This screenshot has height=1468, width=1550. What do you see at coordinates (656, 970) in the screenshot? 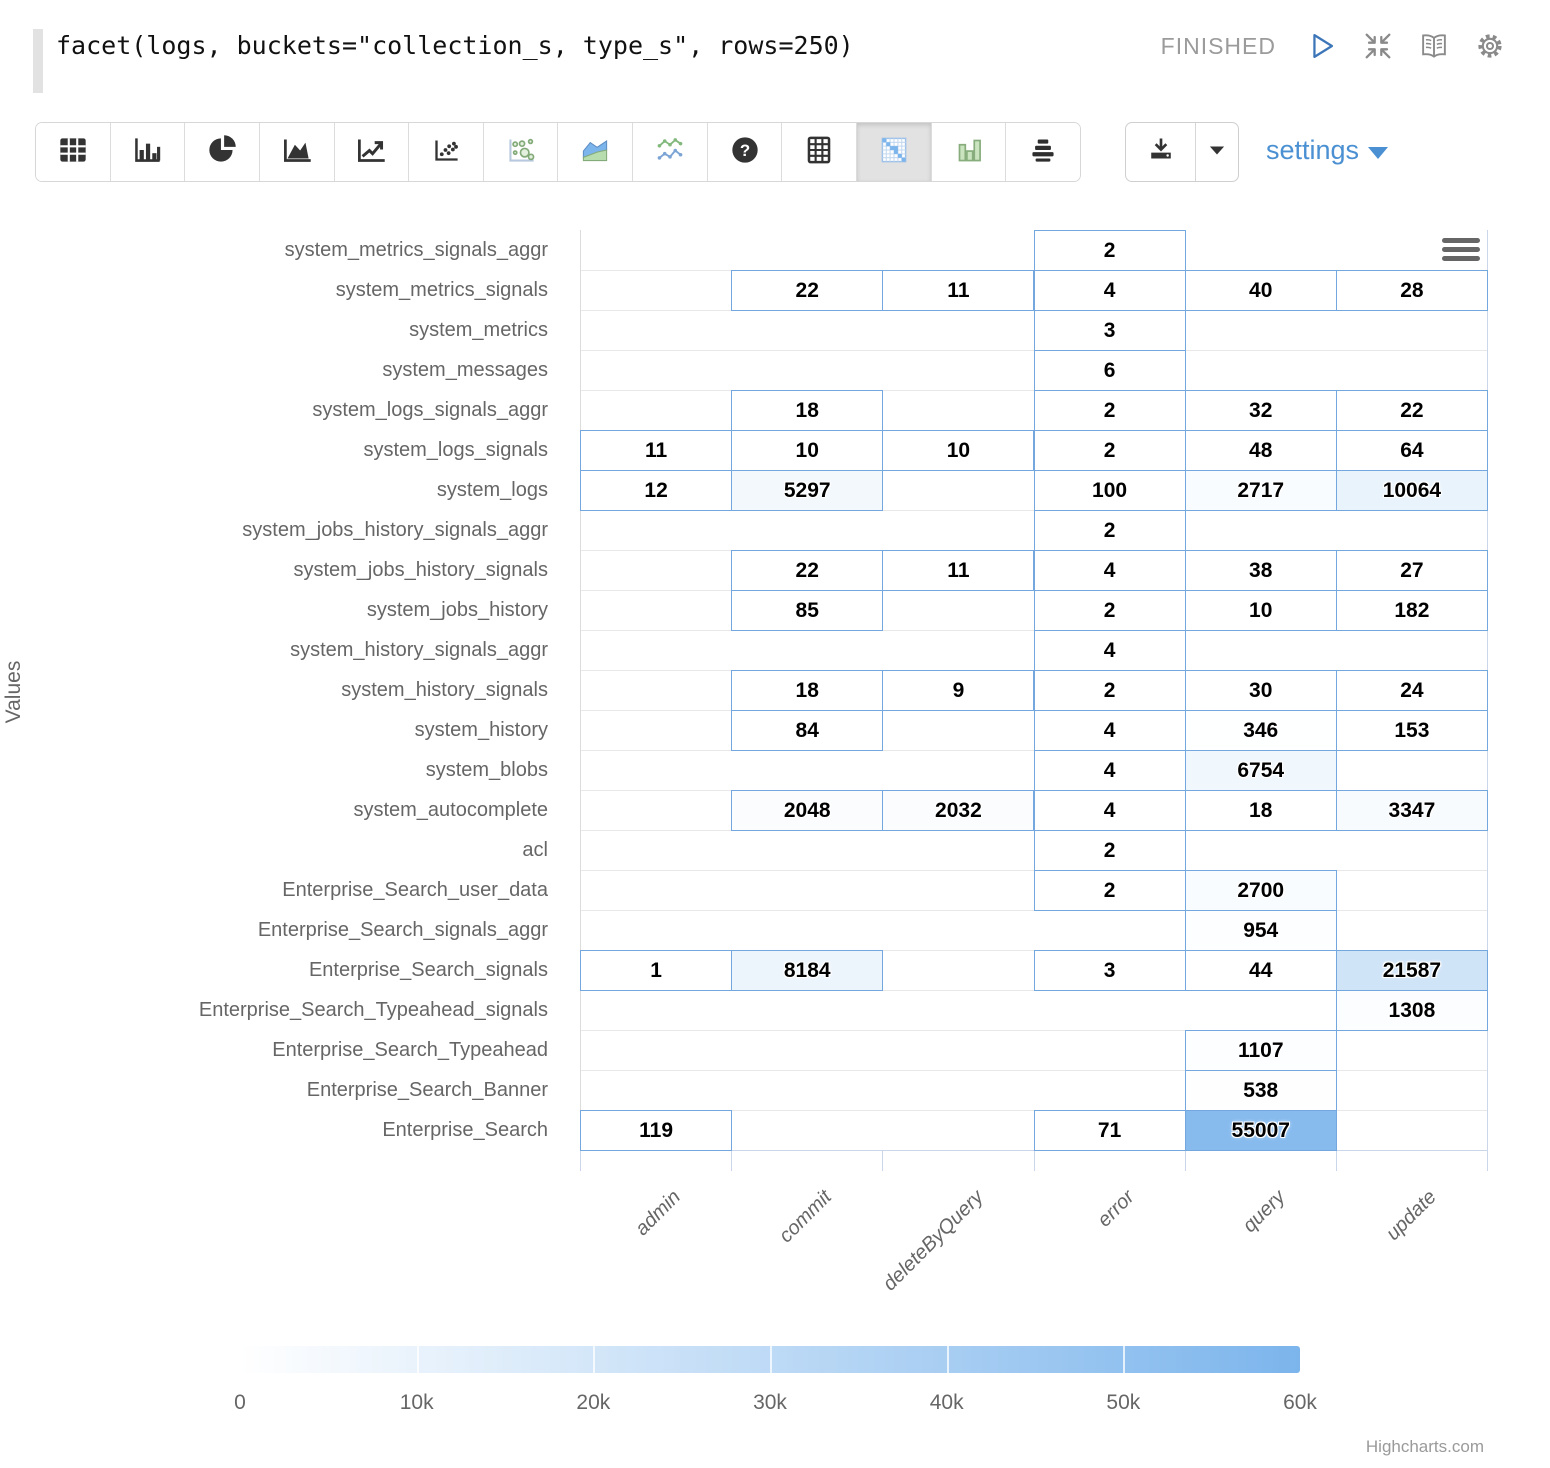
I see `heatmap-cell: 1` at bounding box center [656, 970].